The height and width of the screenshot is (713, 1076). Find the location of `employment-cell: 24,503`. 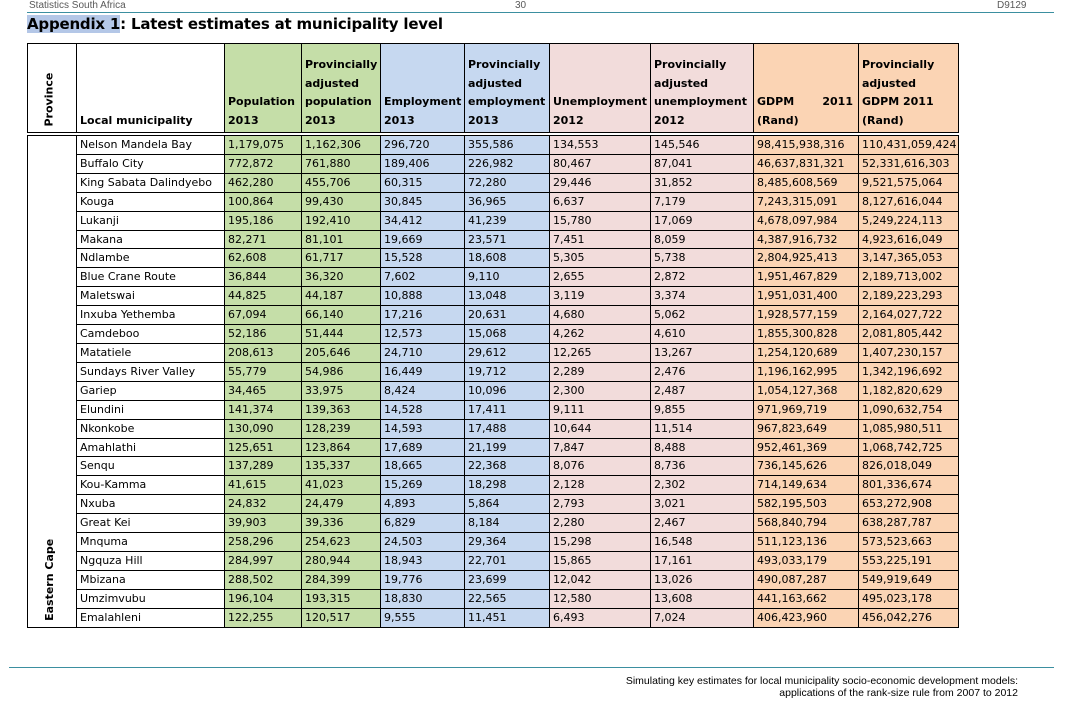

employment-cell: 24,503 is located at coordinates (422, 542).